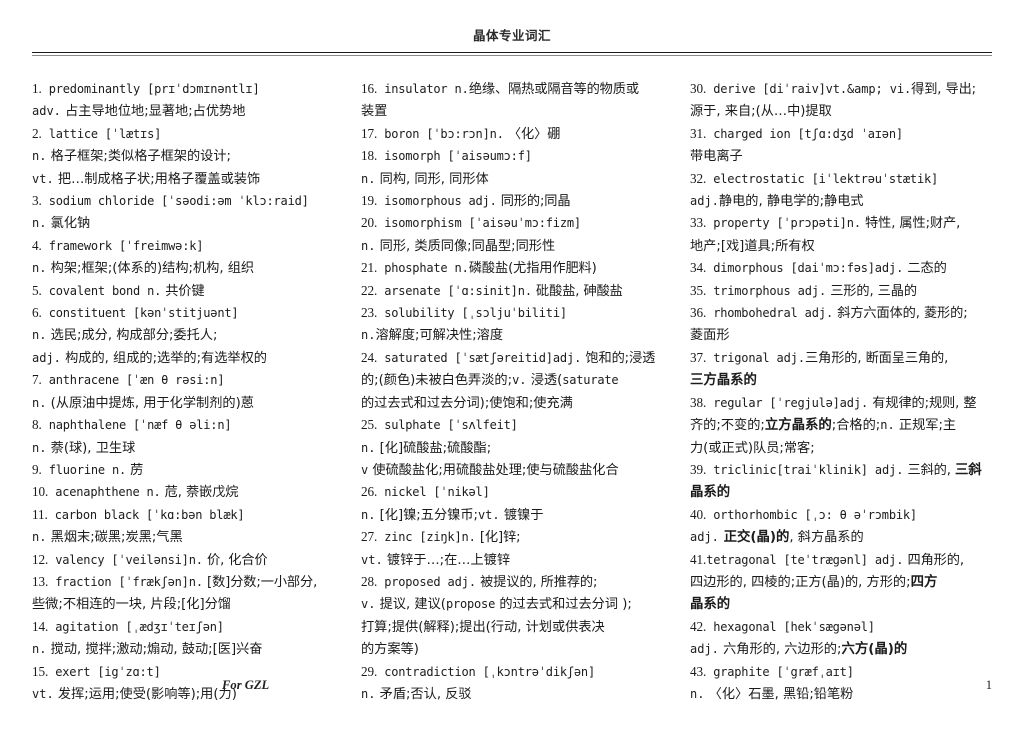 The image size is (1024, 731). I want to click on entry-headword-line: 11. carbon black [ˈkɑ:bən blæk], so click(183, 515).